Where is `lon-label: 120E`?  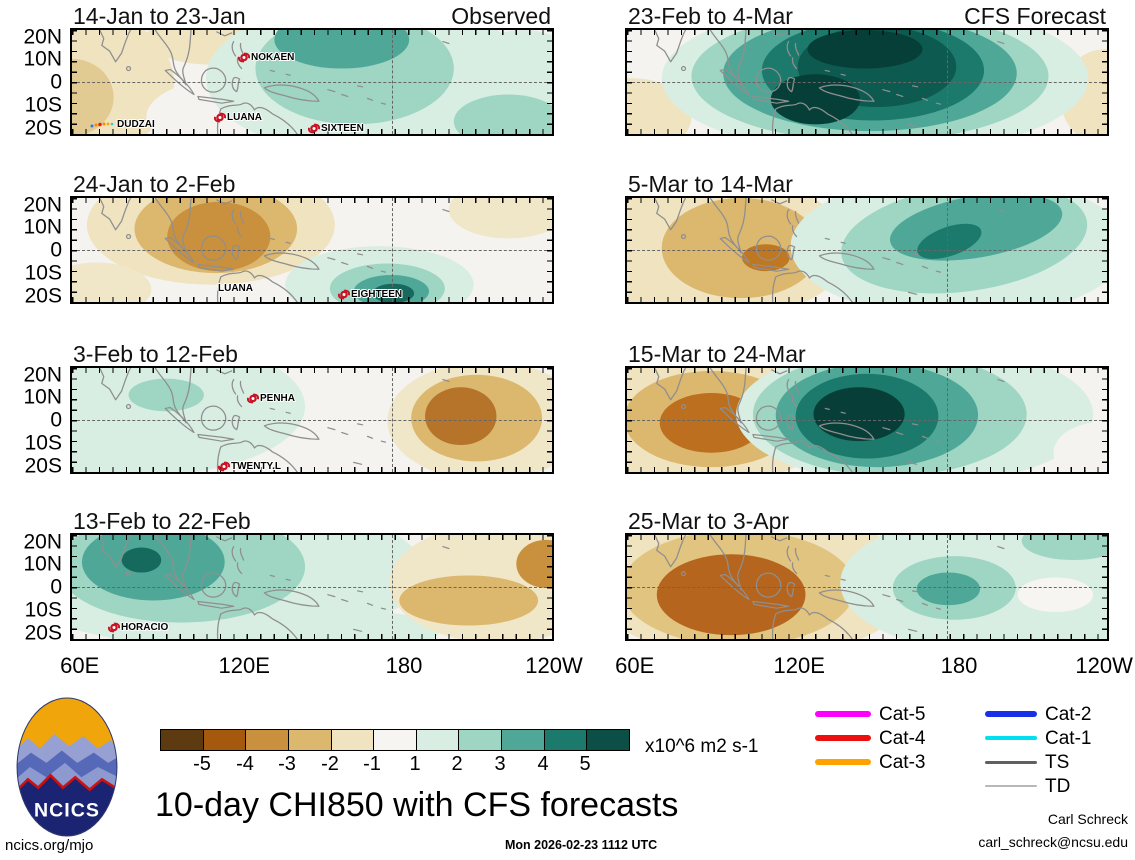
lon-label: 120E is located at coordinates (244, 665).